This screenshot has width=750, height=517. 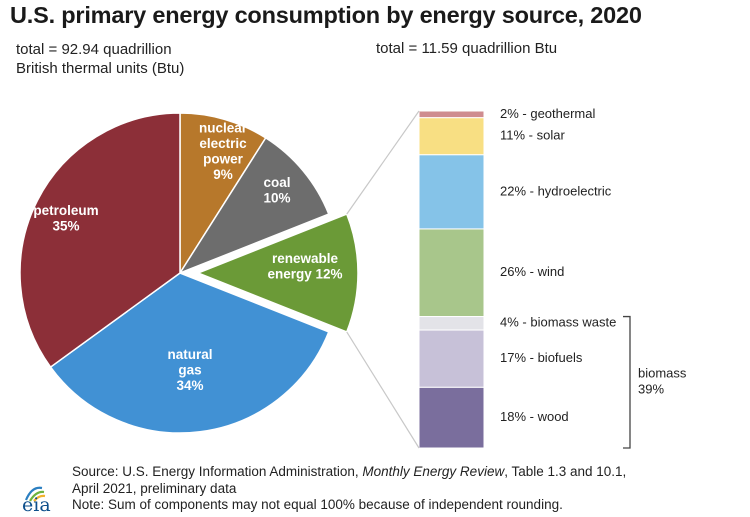 What do you see at coordinates (65, 210) in the screenshot?
I see `pie-label-petroleum-0: petroleum` at bounding box center [65, 210].